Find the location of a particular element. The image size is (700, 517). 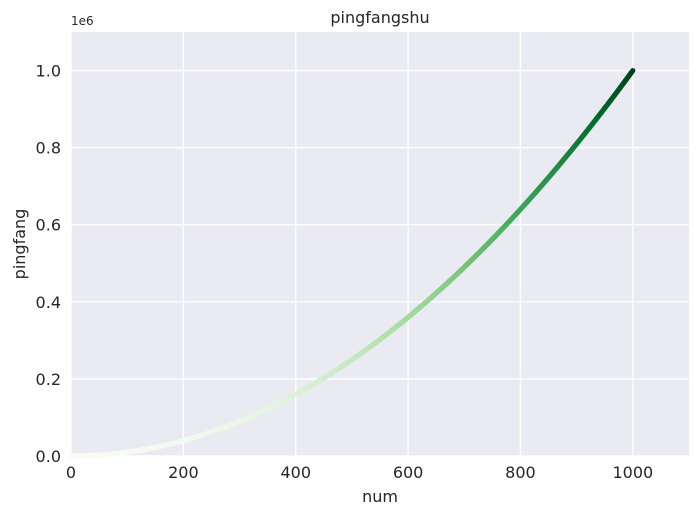

y-tick-label: 0.0 is located at coordinates (48, 456).